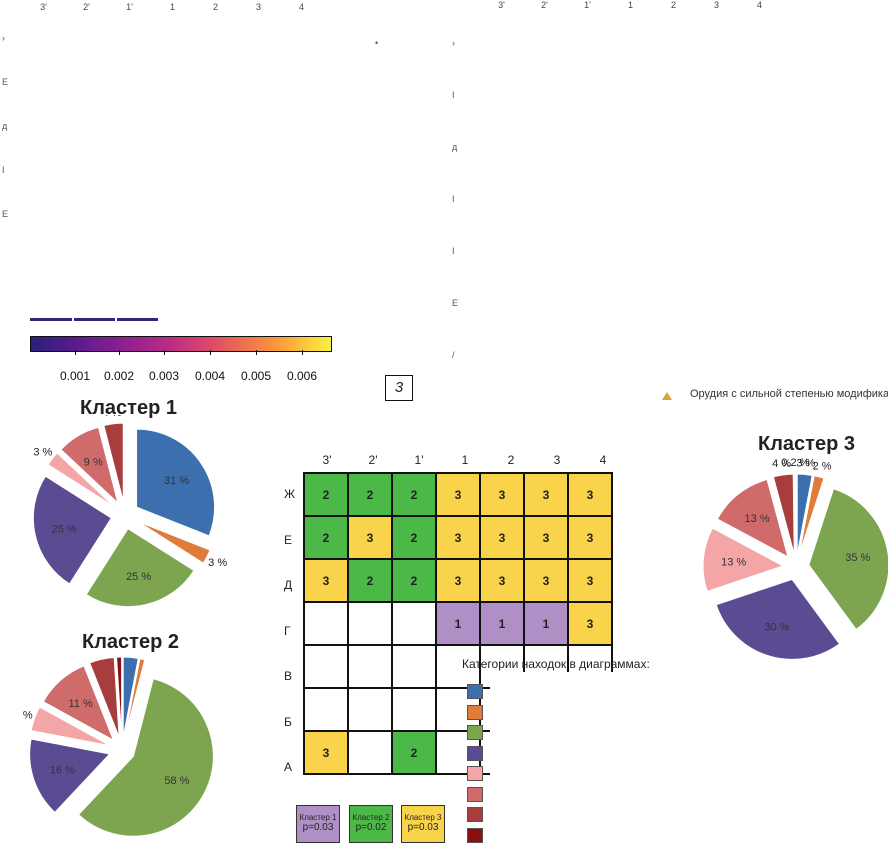 The height and width of the screenshot is (849, 888). I want to click on grid-column-header: 2, so click(511, 460).